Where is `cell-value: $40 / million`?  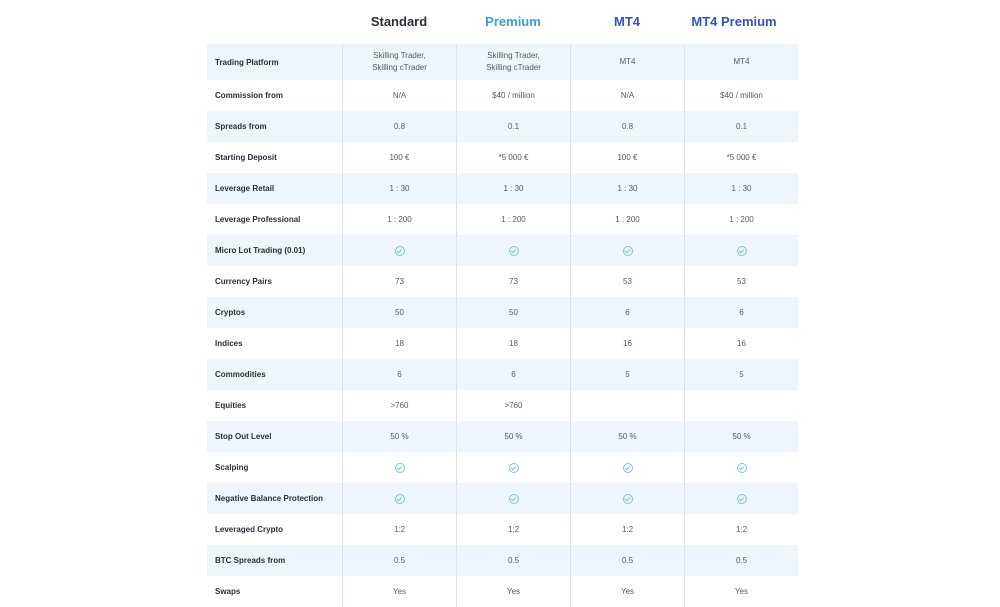 cell-value: $40 / million is located at coordinates (741, 95).